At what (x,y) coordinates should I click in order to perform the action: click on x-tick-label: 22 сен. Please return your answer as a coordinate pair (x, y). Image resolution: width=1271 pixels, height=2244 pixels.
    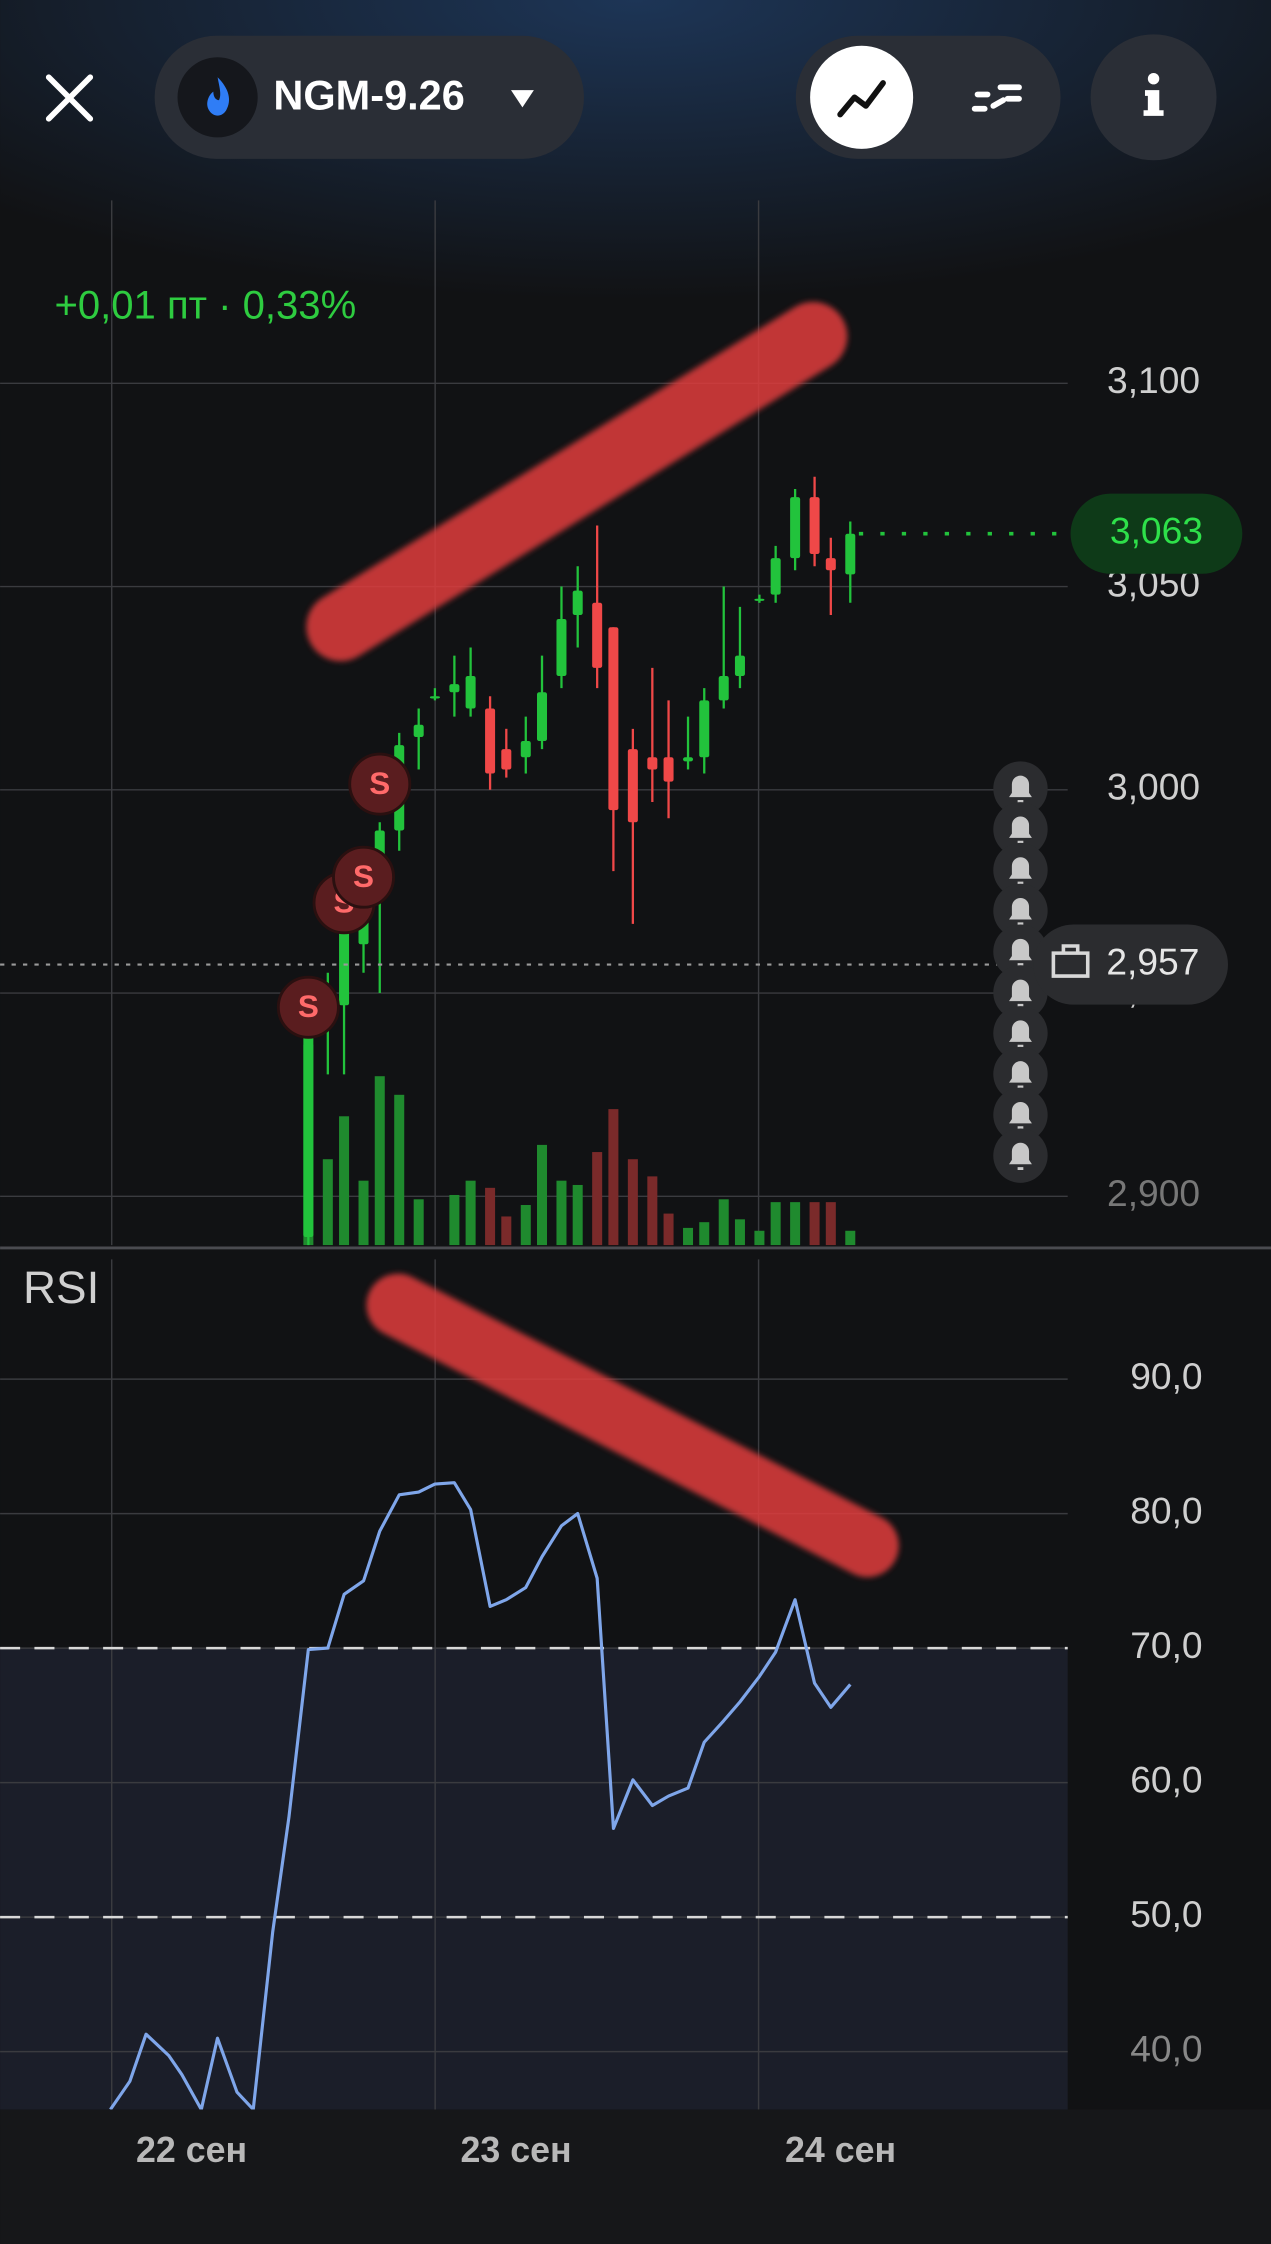
    Looking at the image, I should click on (191, 2150).